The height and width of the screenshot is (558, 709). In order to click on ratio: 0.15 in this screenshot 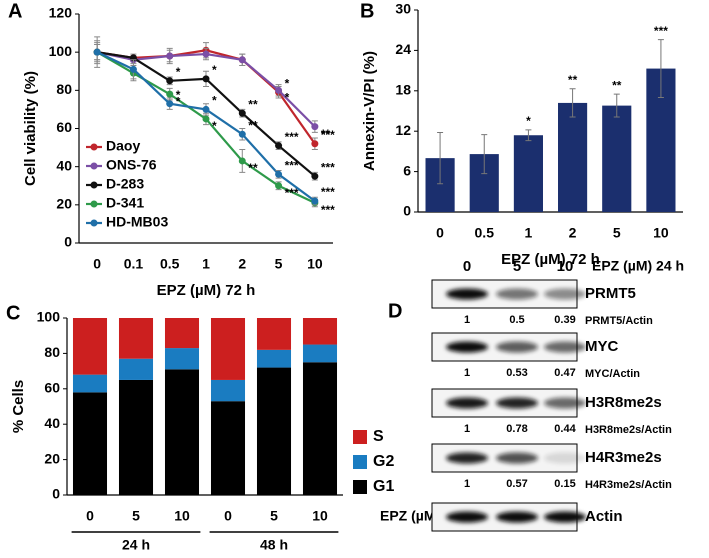, I will do `click(564, 484)`.